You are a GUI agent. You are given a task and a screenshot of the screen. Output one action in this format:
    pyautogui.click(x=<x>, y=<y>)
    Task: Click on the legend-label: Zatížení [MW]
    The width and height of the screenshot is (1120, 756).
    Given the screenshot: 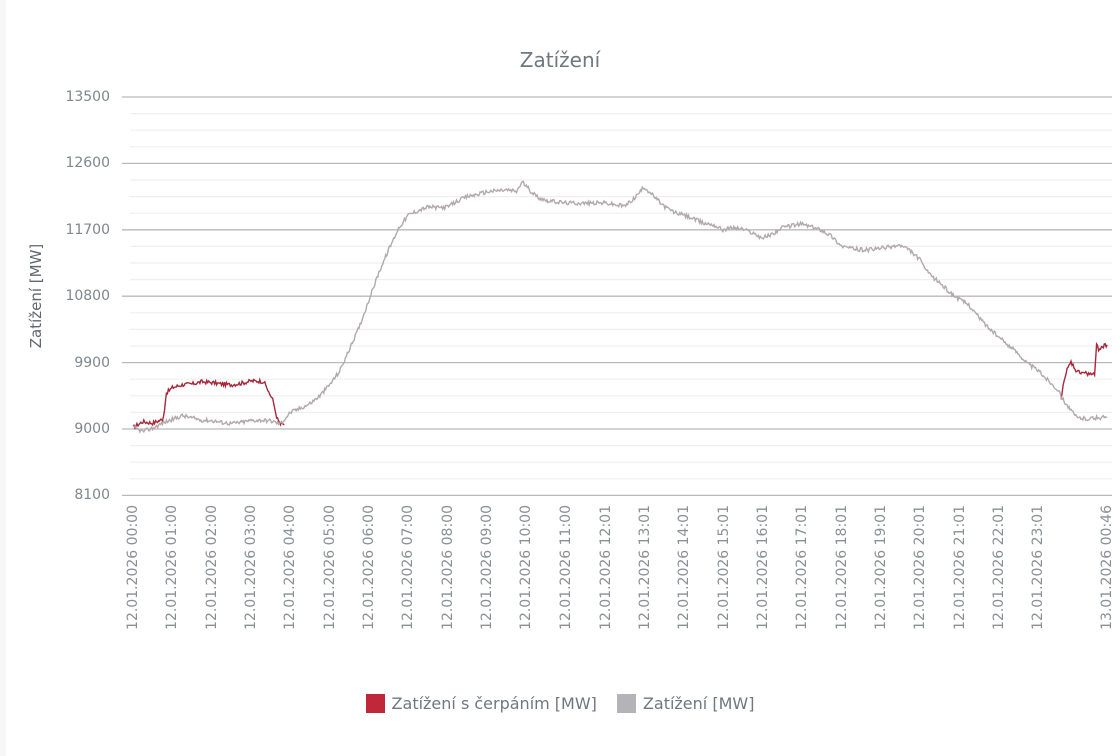 What is the action you would take?
    pyautogui.click(x=698, y=703)
    